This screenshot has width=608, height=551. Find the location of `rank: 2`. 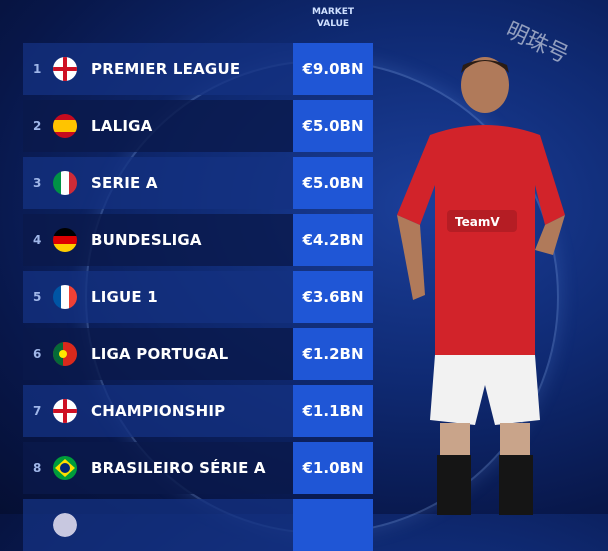

rank: 2 is located at coordinates (37, 126).